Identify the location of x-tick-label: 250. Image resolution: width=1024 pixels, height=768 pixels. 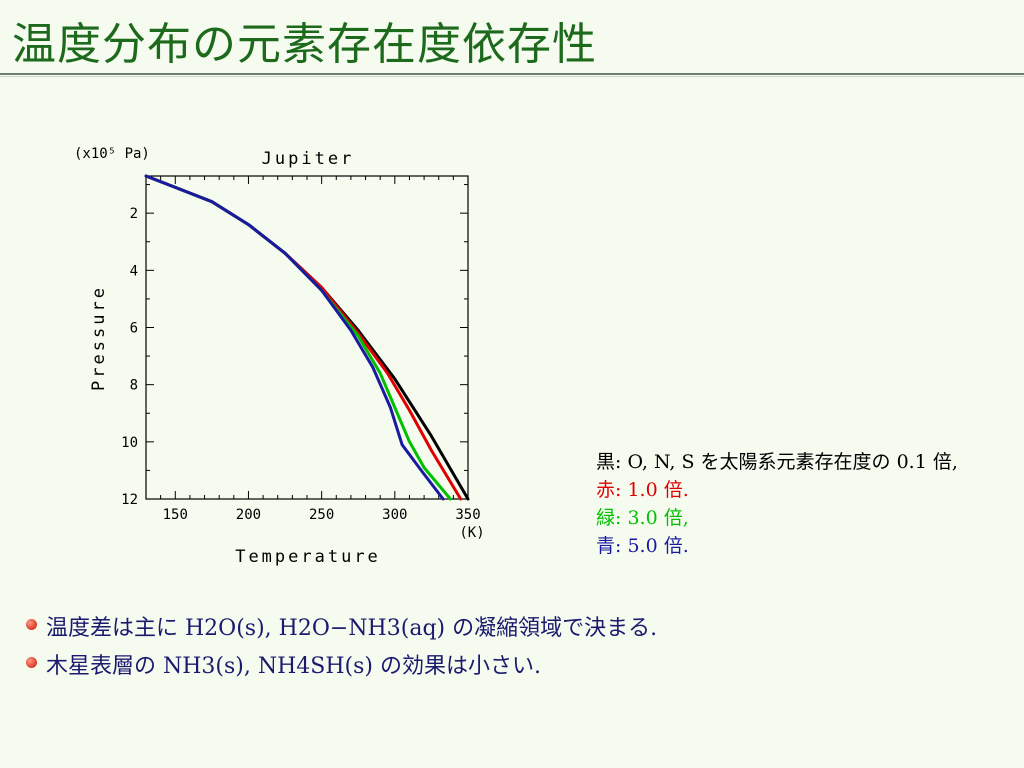
(321, 515).